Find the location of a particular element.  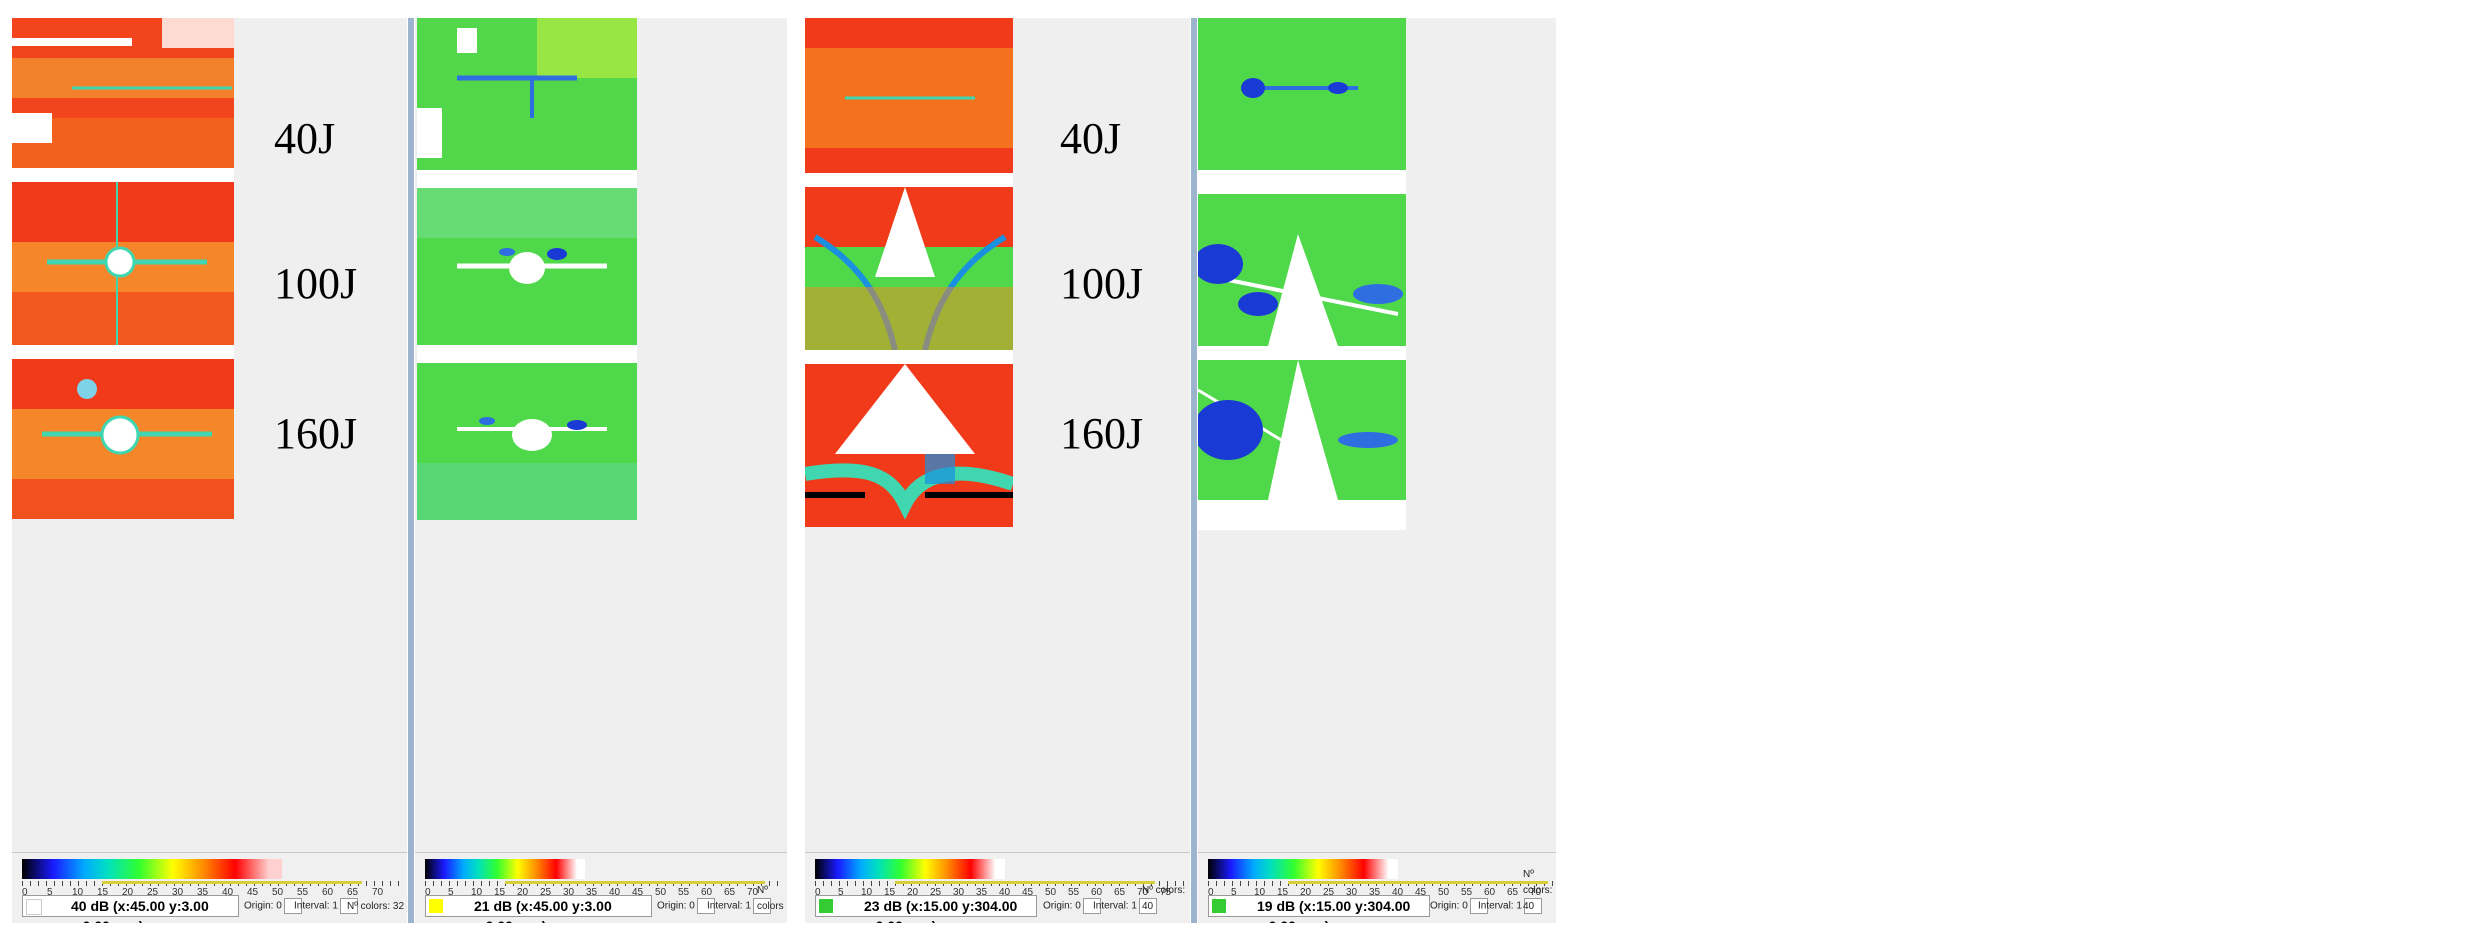

scan-160j-green is located at coordinates (527, 441).